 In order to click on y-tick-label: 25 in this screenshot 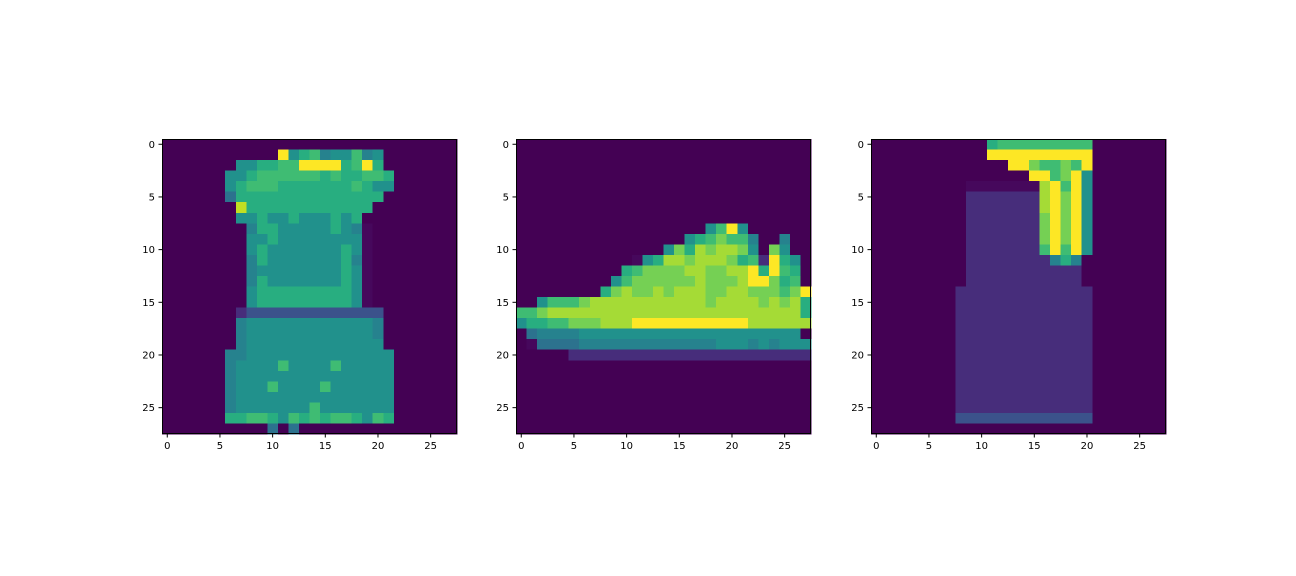, I will do `click(857, 408)`.